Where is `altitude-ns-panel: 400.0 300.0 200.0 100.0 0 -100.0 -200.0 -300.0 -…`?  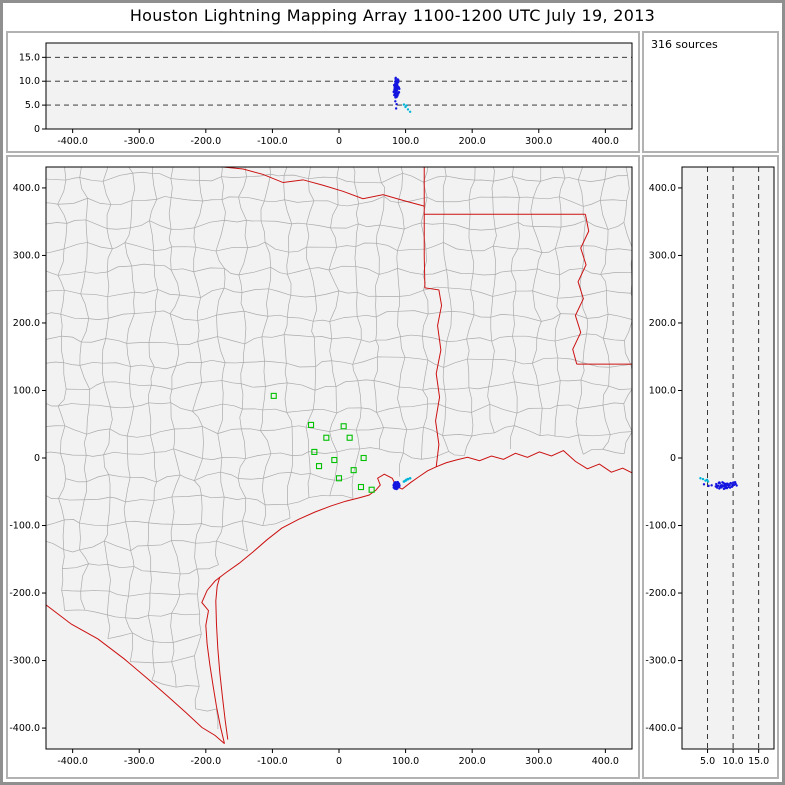 altitude-ns-panel: 400.0 300.0 200.0 100.0 0 -100.0 -200.0 -300.0 -… is located at coordinates (710, 467).